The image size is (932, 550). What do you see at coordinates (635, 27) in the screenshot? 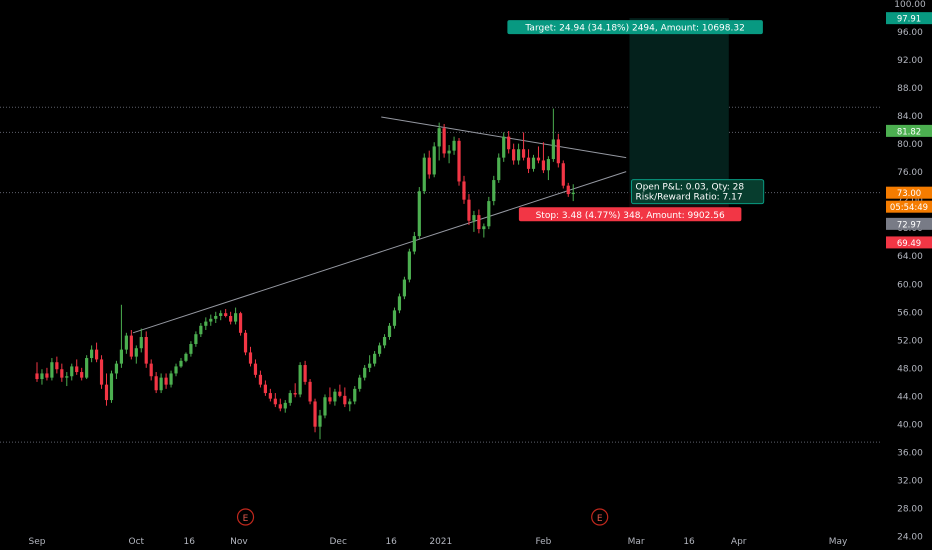
I see `target-label-bg` at bounding box center [635, 27].